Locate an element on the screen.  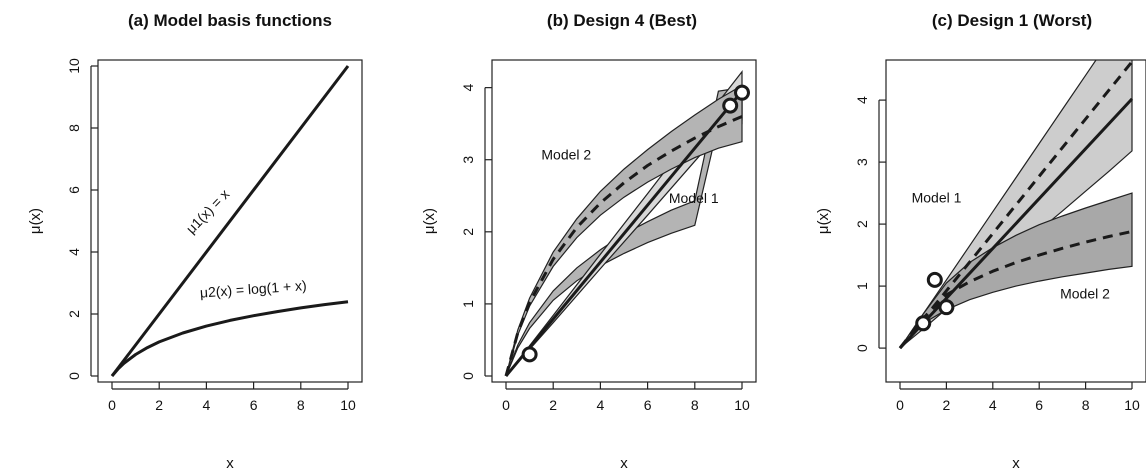
chart-title: (a) Model basis functions is located at coordinates (230, 20).